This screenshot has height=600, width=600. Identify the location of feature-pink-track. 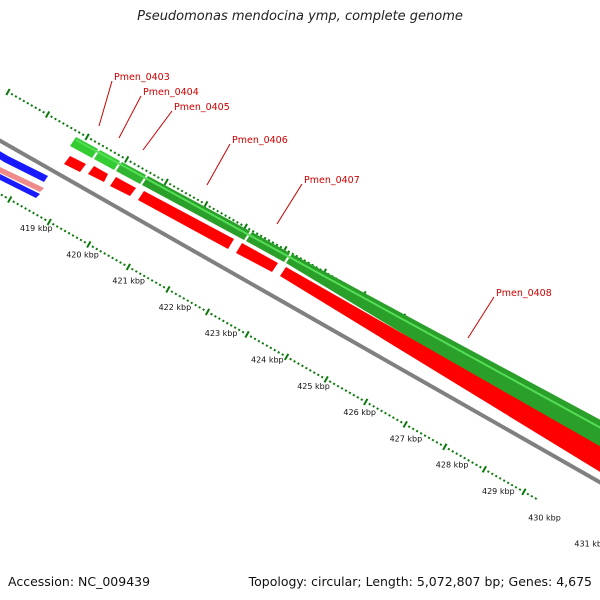
(22, 179).